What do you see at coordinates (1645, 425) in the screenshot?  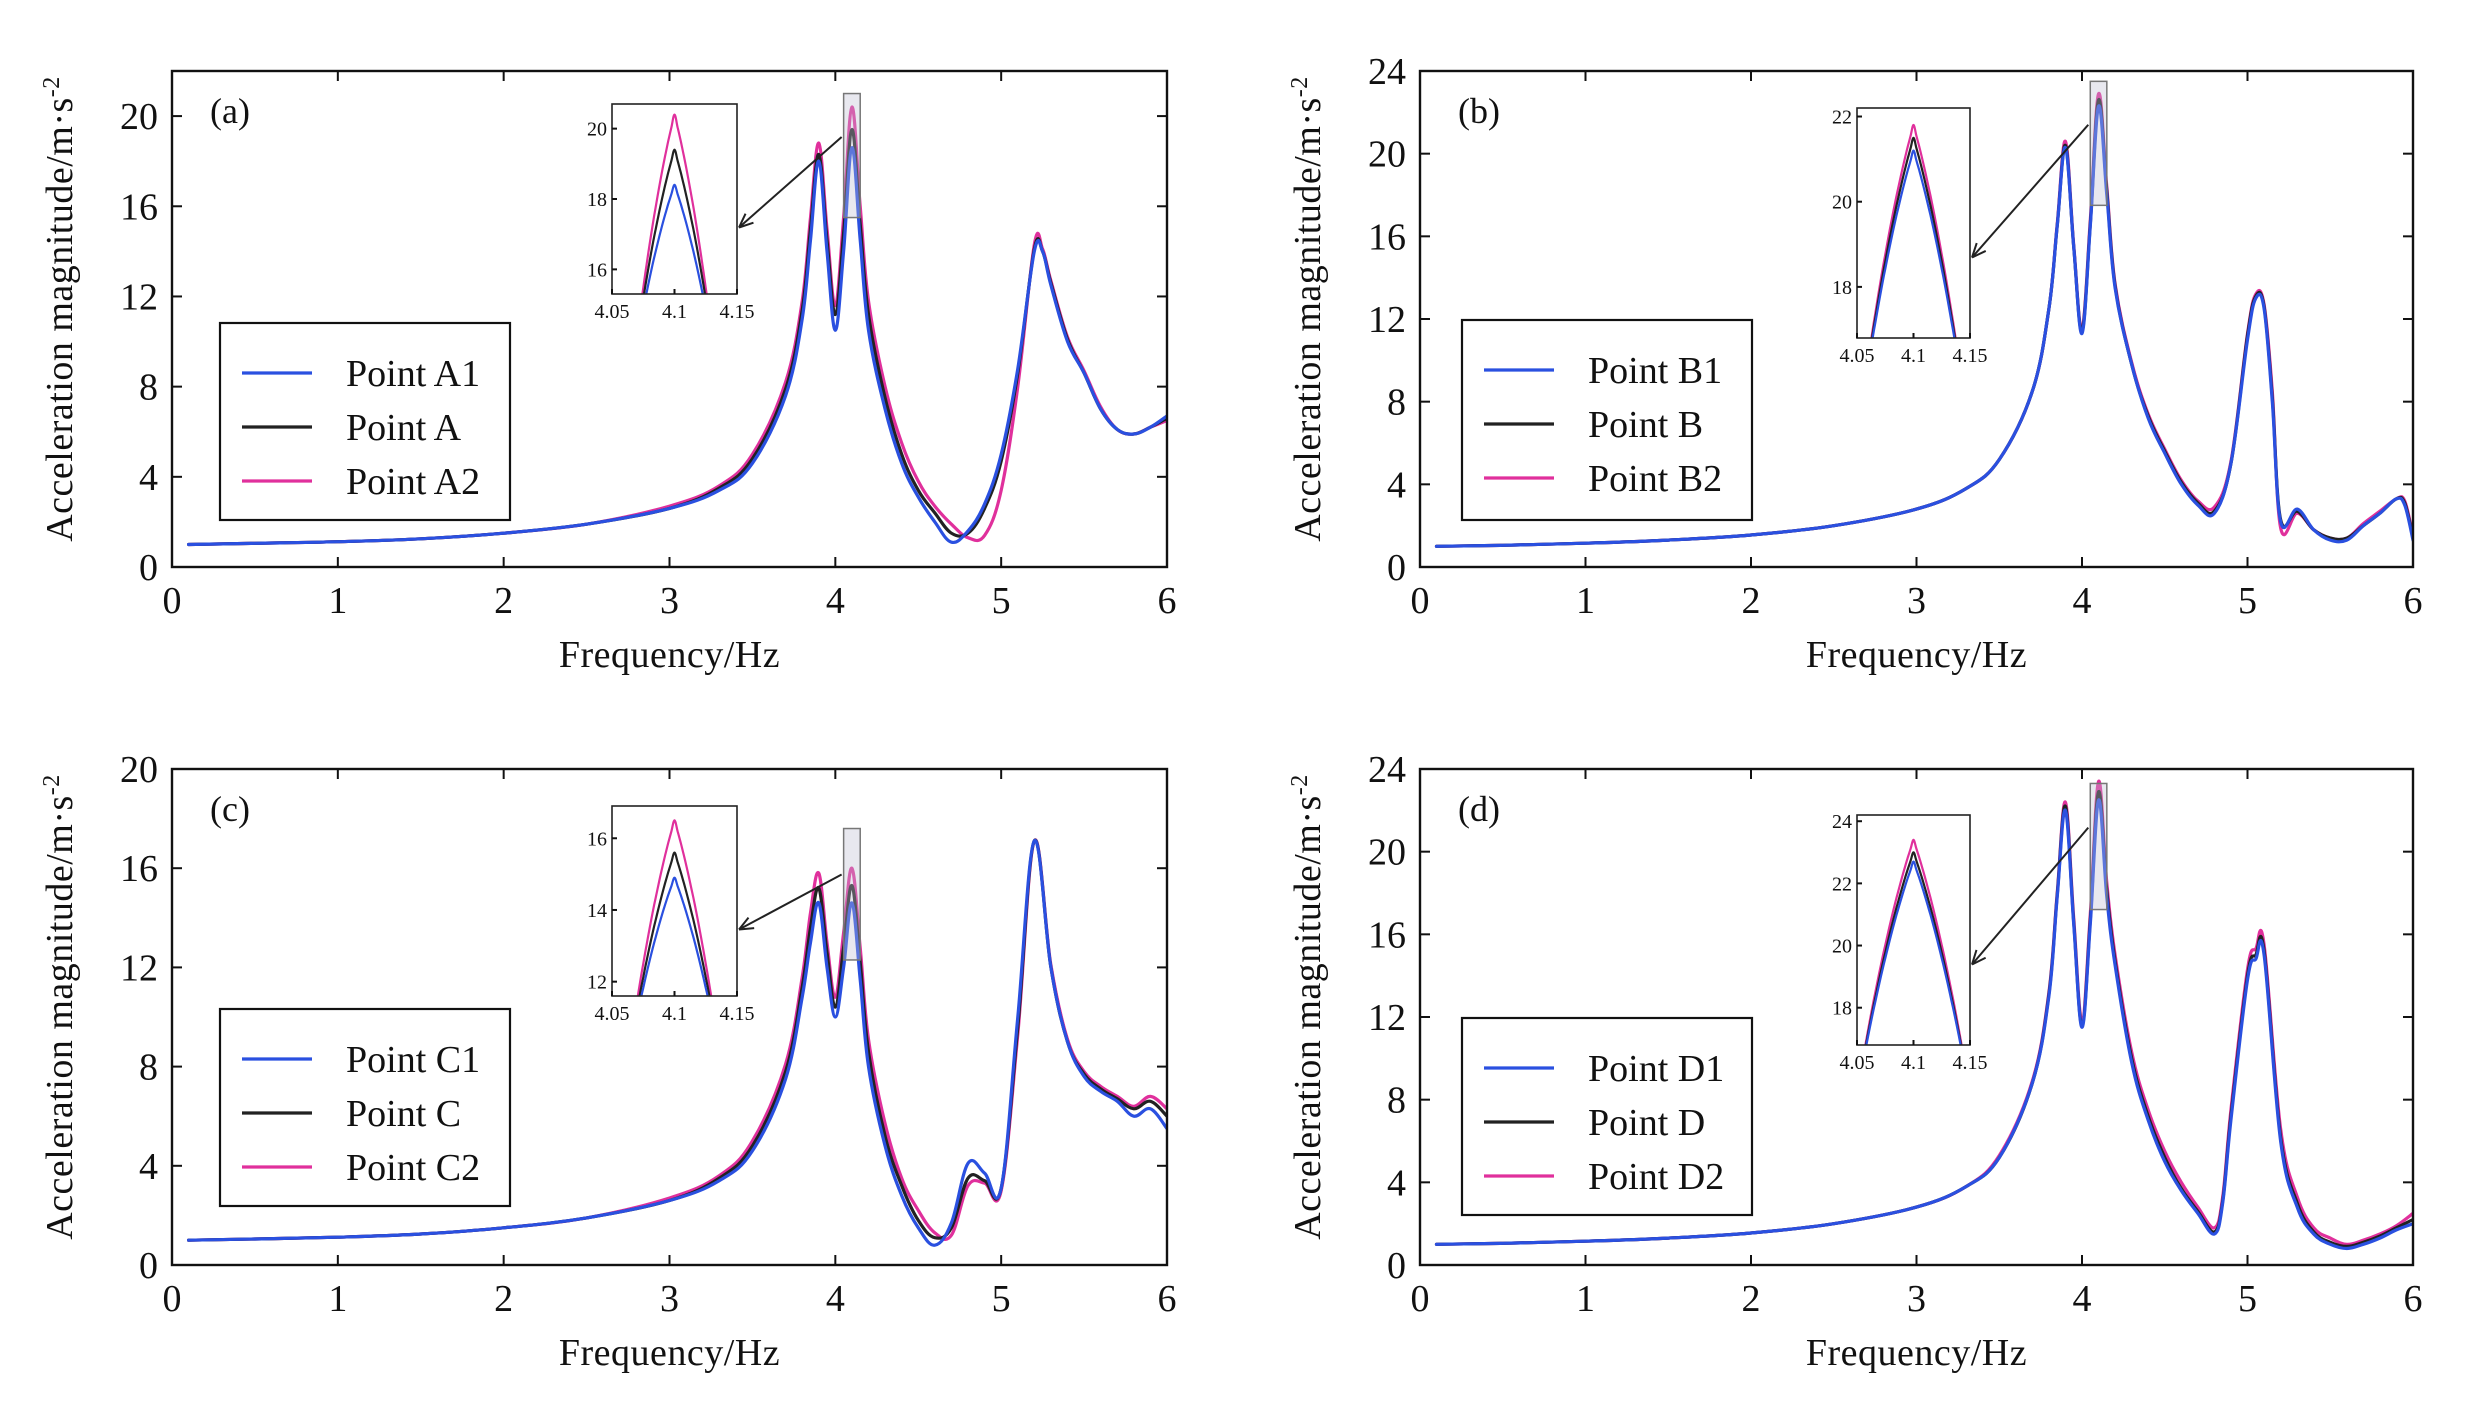 I see `legend-label: Point B` at bounding box center [1645, 425].